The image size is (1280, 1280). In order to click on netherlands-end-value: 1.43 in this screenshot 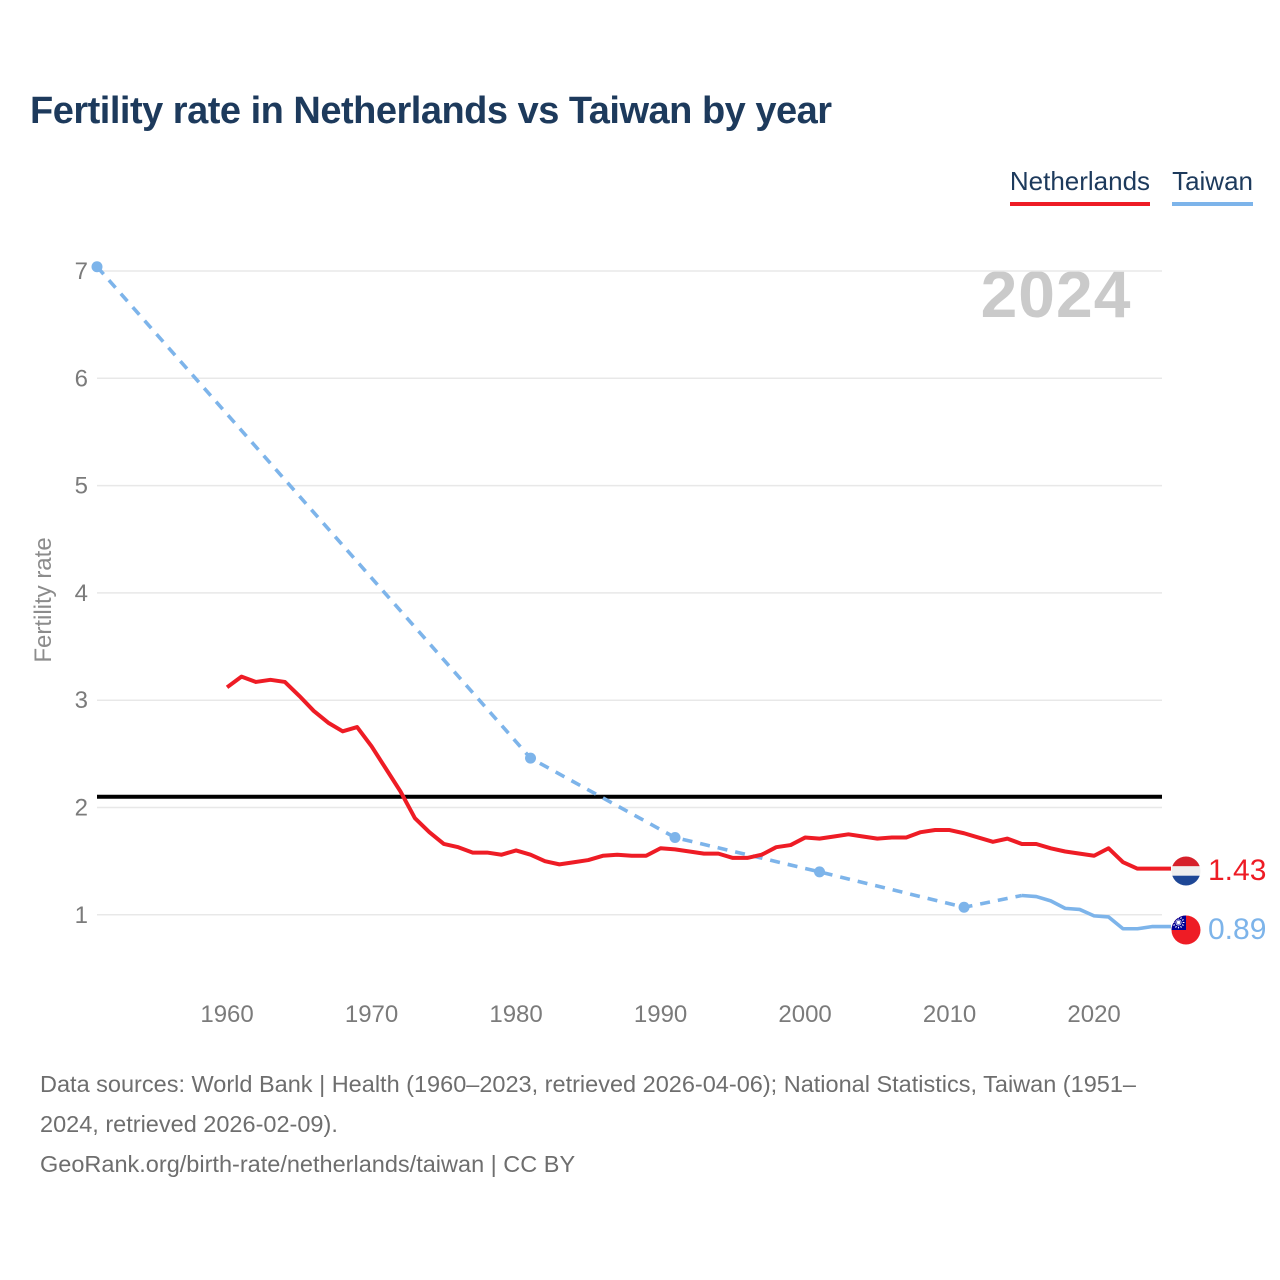, I will do `click(1237, 870)`.